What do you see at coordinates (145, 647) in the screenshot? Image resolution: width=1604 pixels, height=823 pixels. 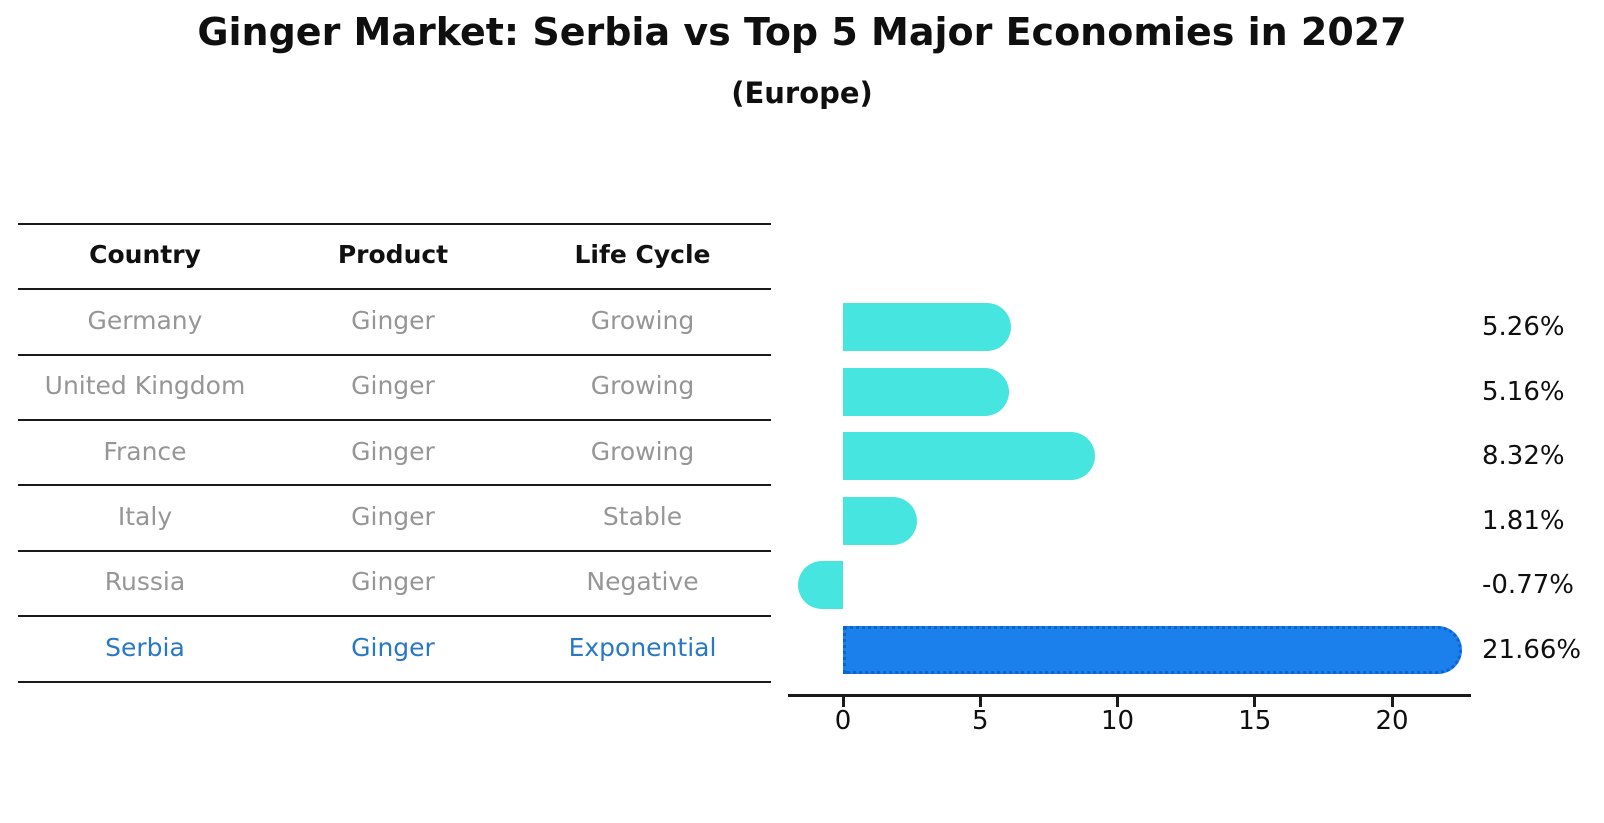 I see `cell-country: Serbia` at bounding box center [145, 647].